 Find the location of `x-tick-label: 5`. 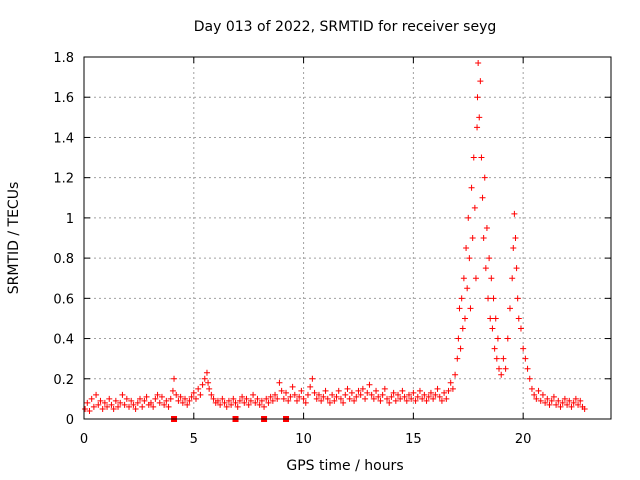

x-tick-label: 5 is located at coordinates (194, 439).